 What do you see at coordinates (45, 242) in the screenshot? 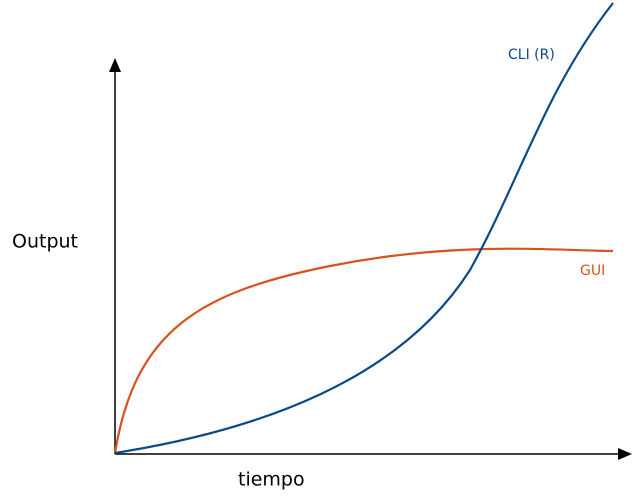
I see `y-label: Output` at bounding box center [45, 242].